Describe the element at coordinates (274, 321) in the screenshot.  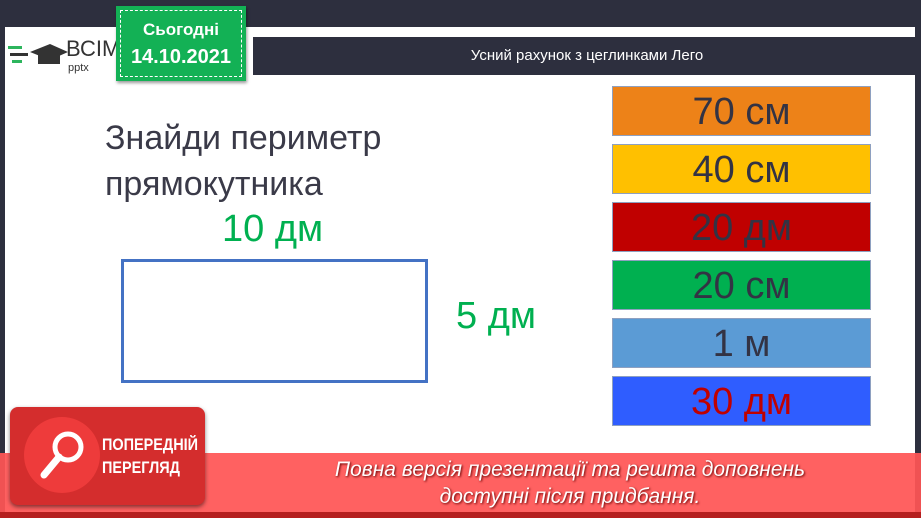
I see `rectangle-shape` at that location.